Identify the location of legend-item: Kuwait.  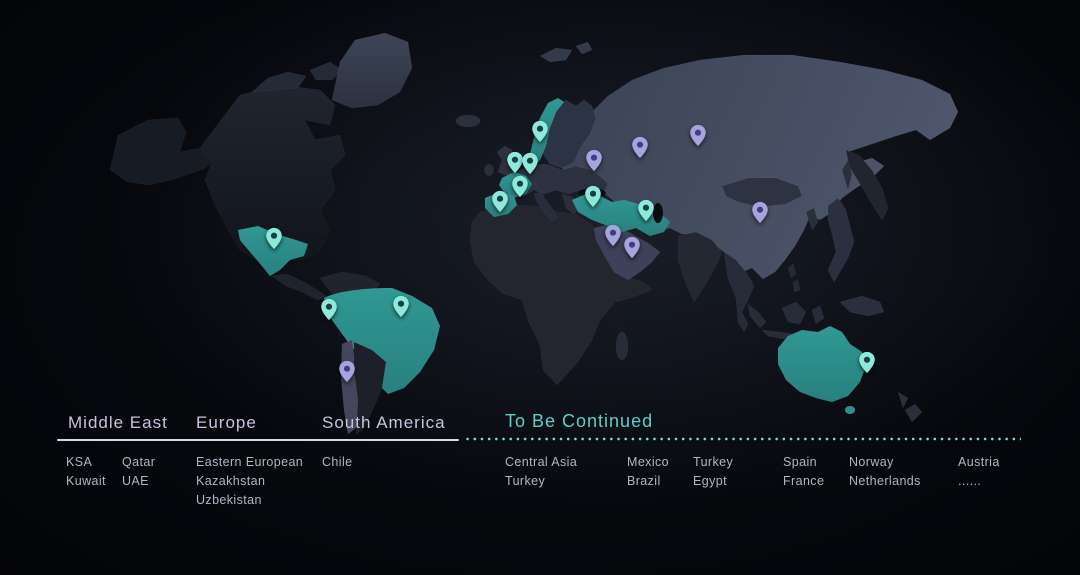
(86, 481).